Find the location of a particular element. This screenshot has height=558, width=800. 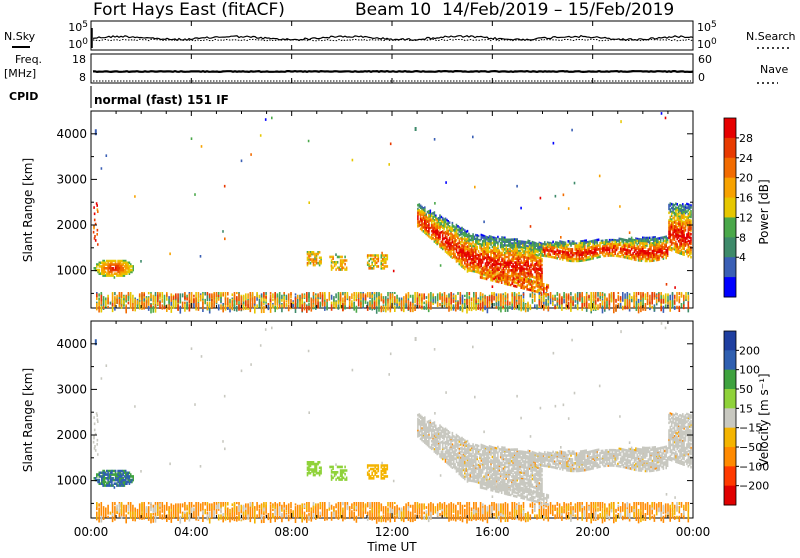

power-colorbar-frame is located at coordinates (730, 207).